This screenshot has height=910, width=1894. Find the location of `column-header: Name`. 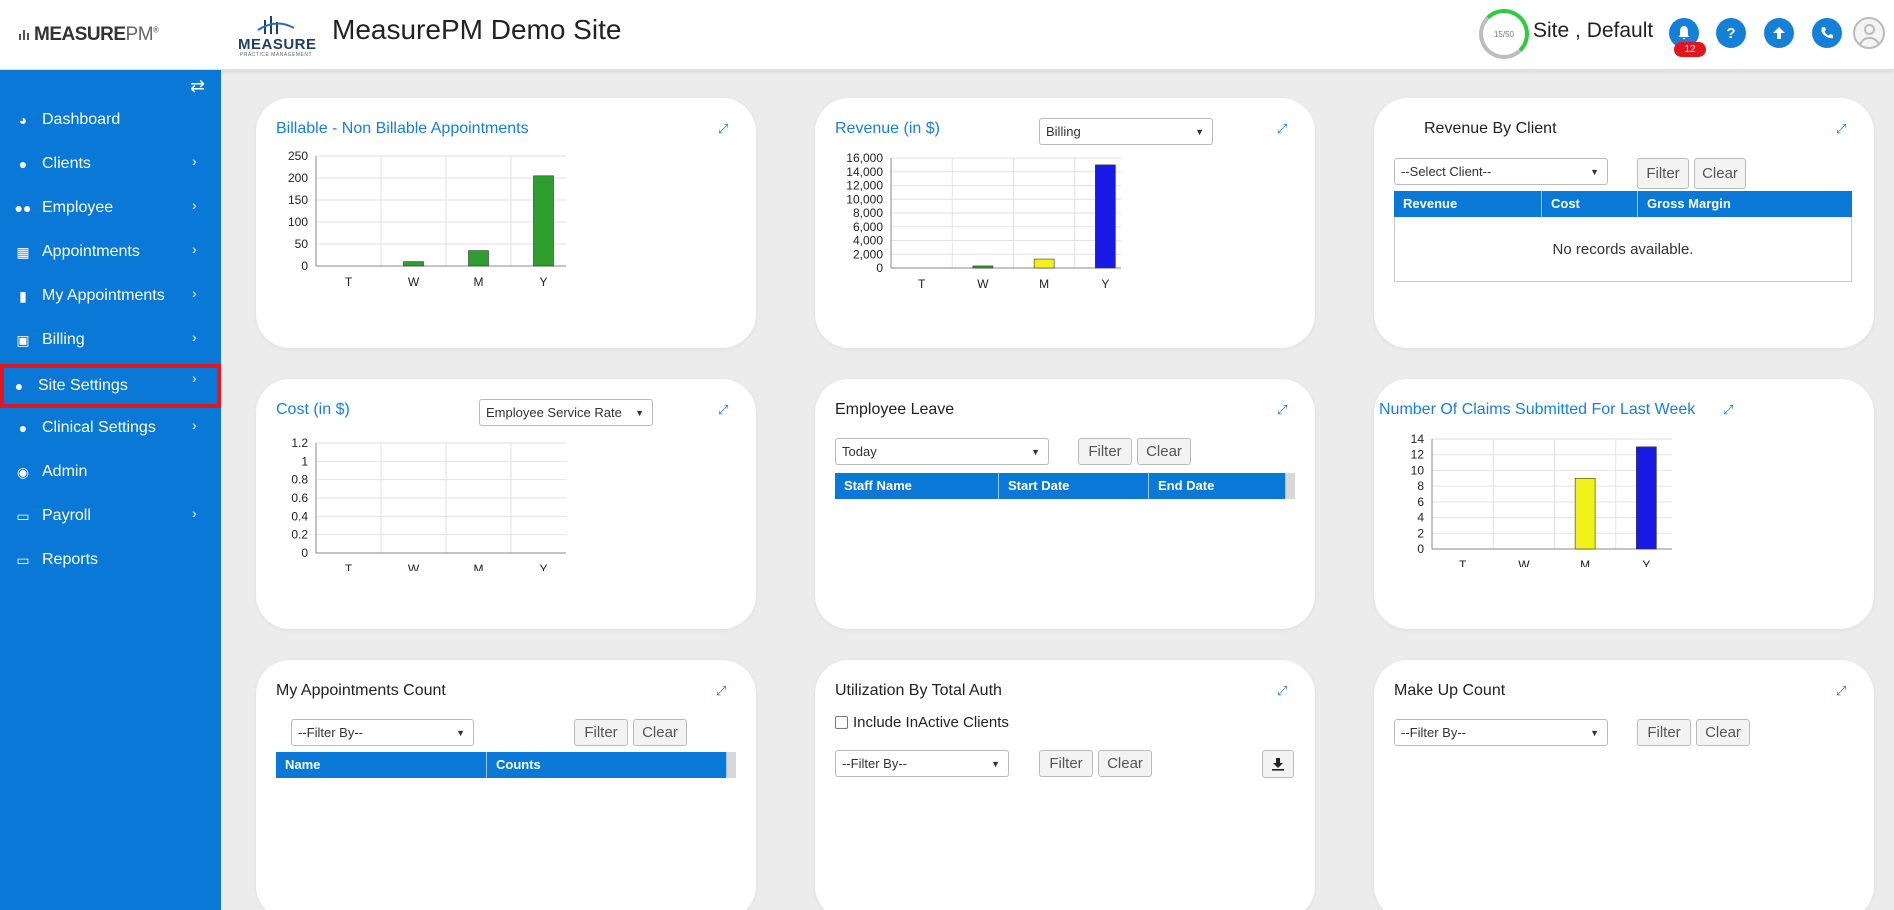

column-header: Name is located at coordinates (381, 765).